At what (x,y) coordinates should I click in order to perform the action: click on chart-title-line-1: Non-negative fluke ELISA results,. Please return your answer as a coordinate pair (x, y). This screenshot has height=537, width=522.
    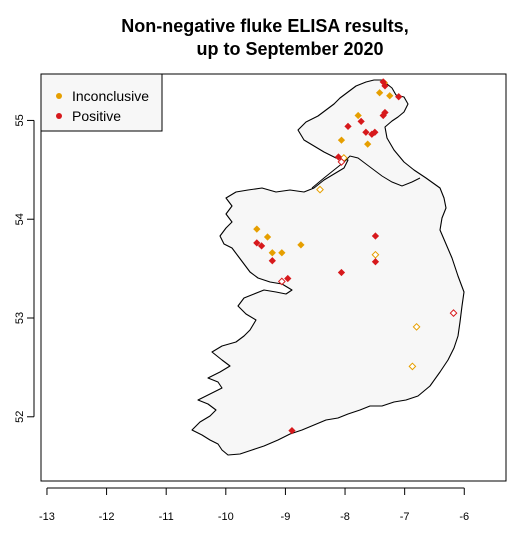
    Looking at the image, I should click on (264, 26).